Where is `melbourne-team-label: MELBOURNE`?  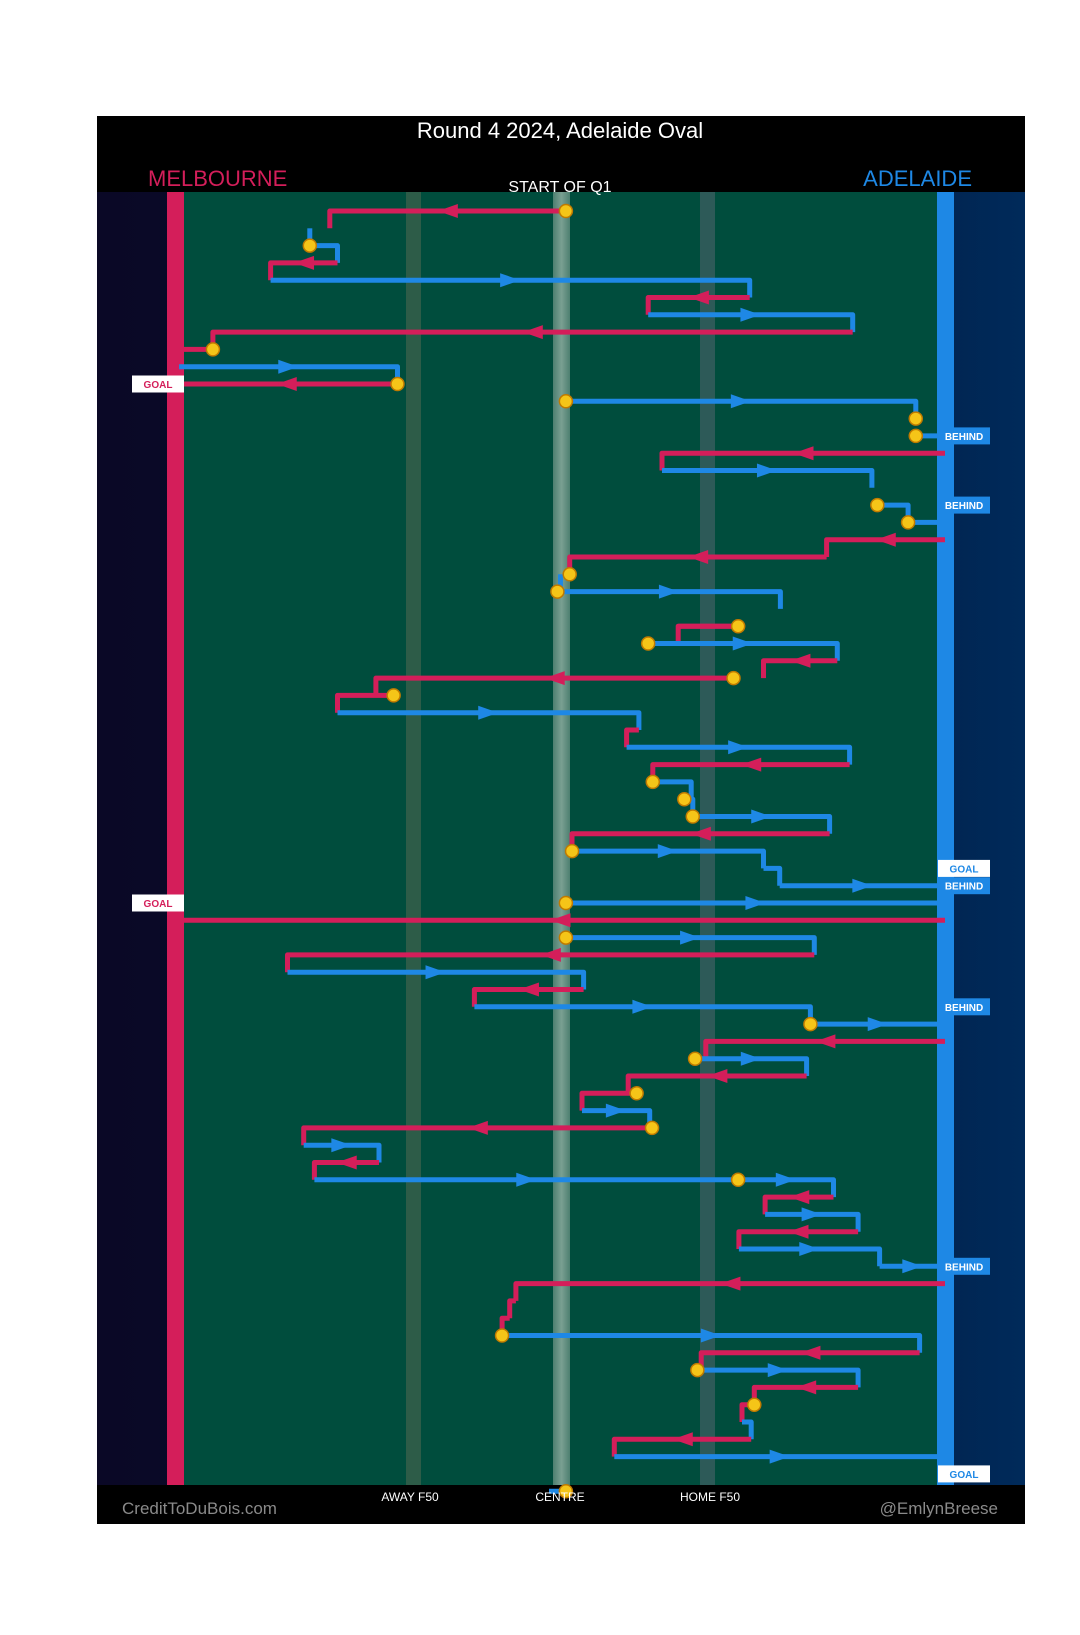 melbourne-team-label: MELBOURNE is located at coordinates (217, 178).